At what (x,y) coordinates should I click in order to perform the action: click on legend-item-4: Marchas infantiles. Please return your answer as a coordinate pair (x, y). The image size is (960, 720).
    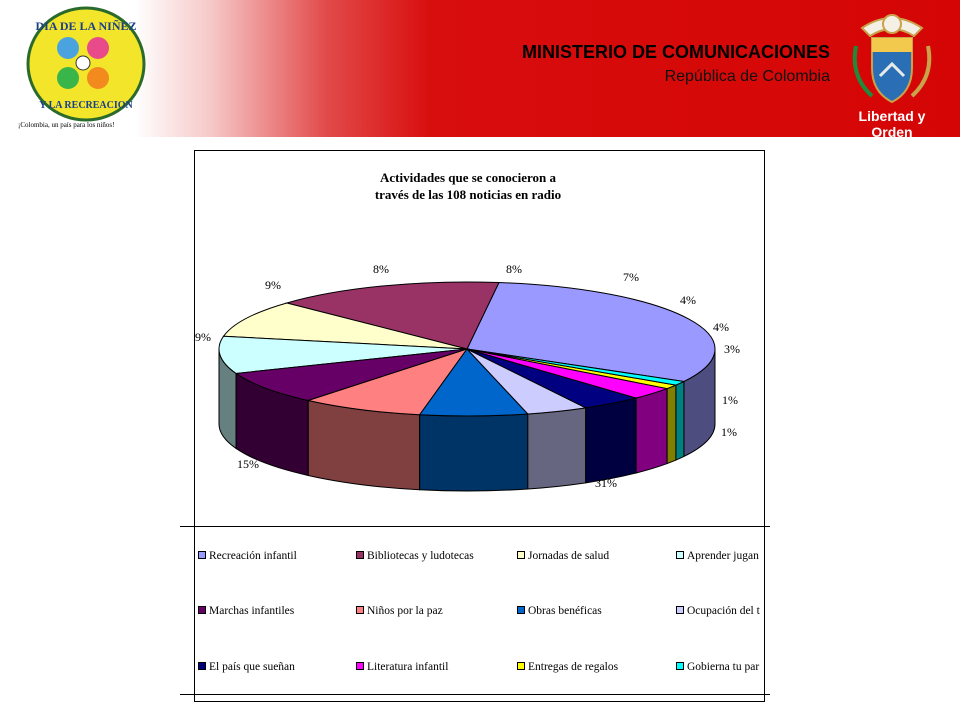
    Looking at the image, I should click on (277, 612).